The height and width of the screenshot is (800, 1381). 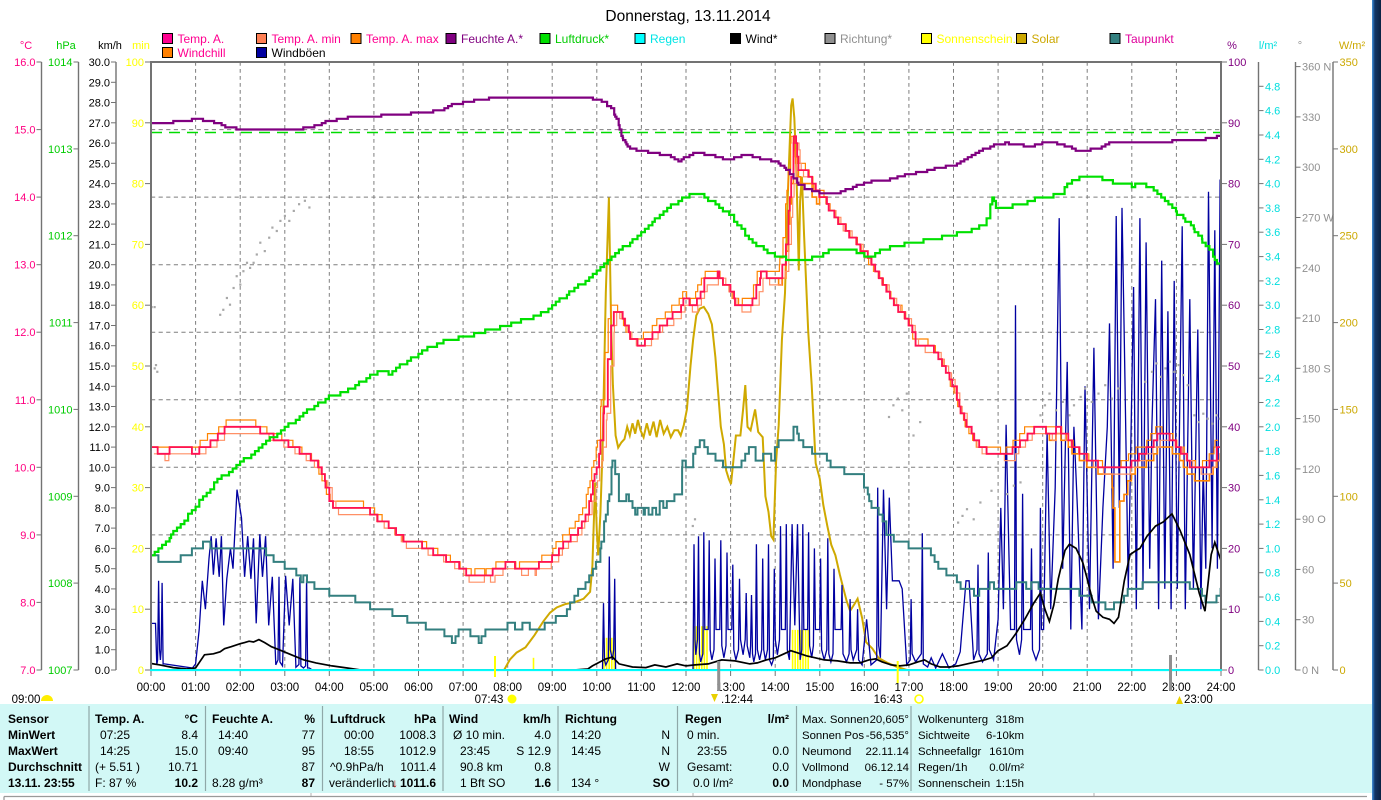 I want to click on svg-text: 06.12.14, so click(x=887, y=768).